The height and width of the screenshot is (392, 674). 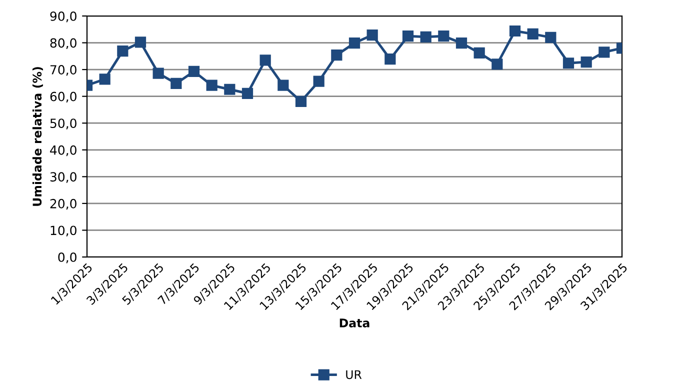 I want to click on y-tick-label: 40,0, so click(x=63, y=150).